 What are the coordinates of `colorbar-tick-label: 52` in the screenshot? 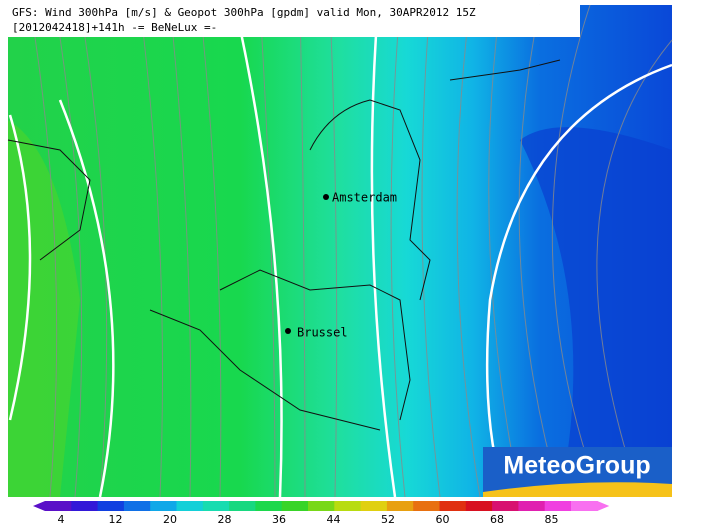 It's located at (388, 519).